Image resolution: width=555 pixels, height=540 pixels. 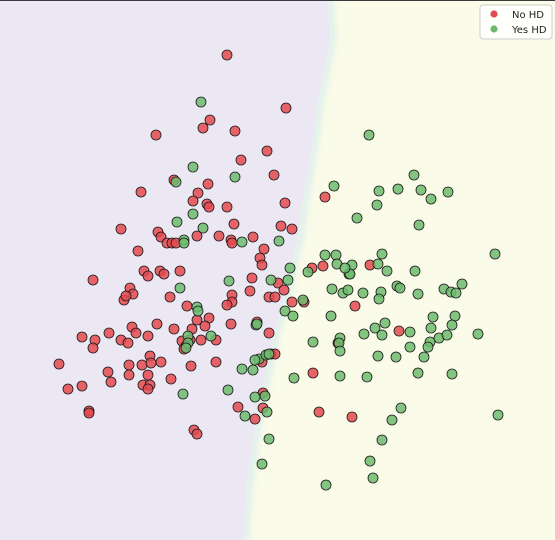 I want to click on legend-box, so click(x=516, y=22).